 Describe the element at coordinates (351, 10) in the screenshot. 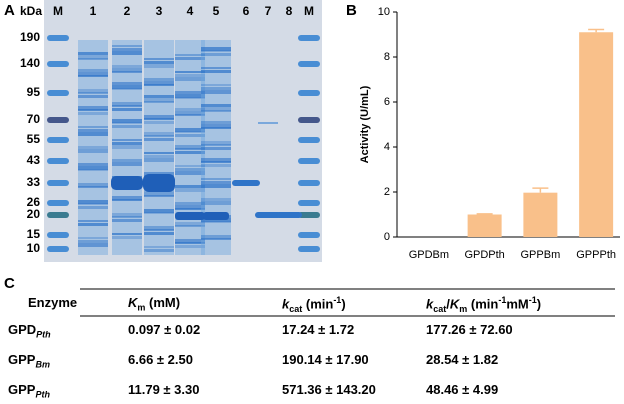

I see `panel-label: B` at that location.